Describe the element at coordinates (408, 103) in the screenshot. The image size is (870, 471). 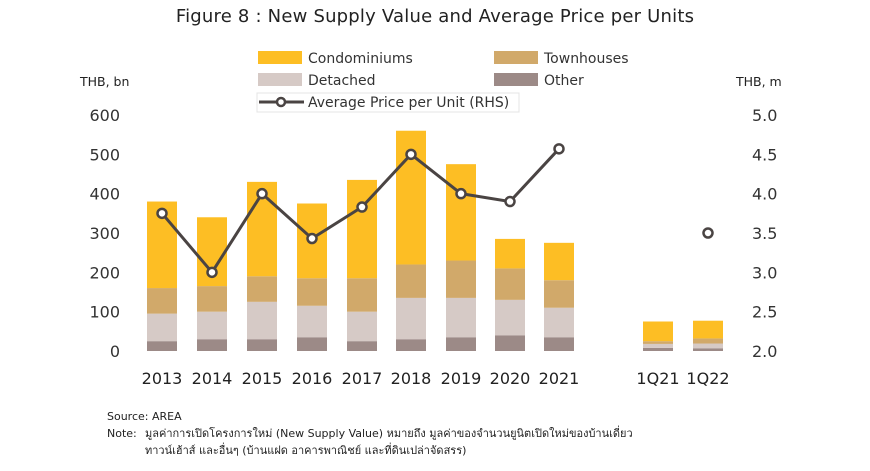
I see `legend-label-average-price: Average Price per Unit (RHS)` at that location.